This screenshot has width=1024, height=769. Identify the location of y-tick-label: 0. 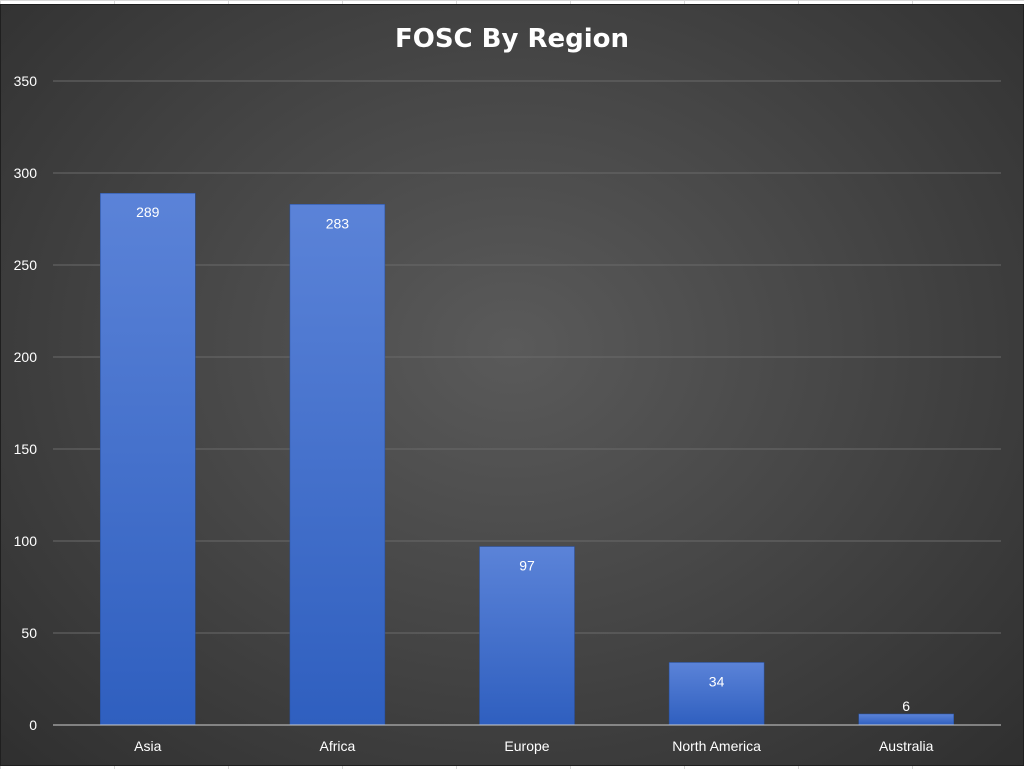
(33, 725).